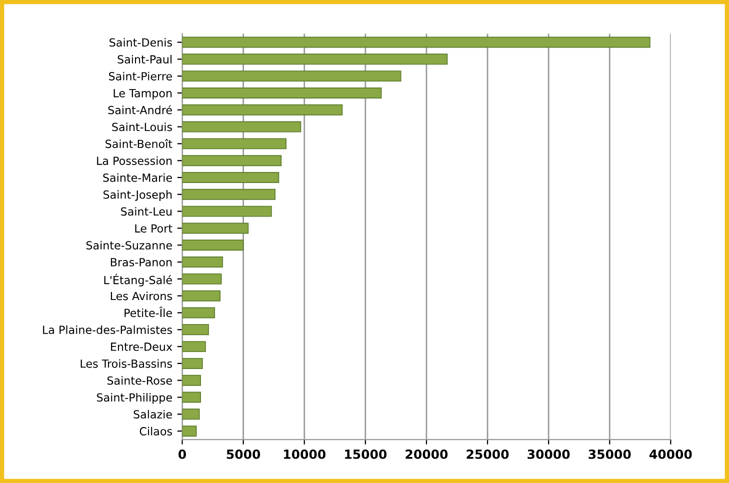 The height and width of the screenshot is (483, 729). I want to click on y-tick-label: Entre-Deux, so click(141, 346).